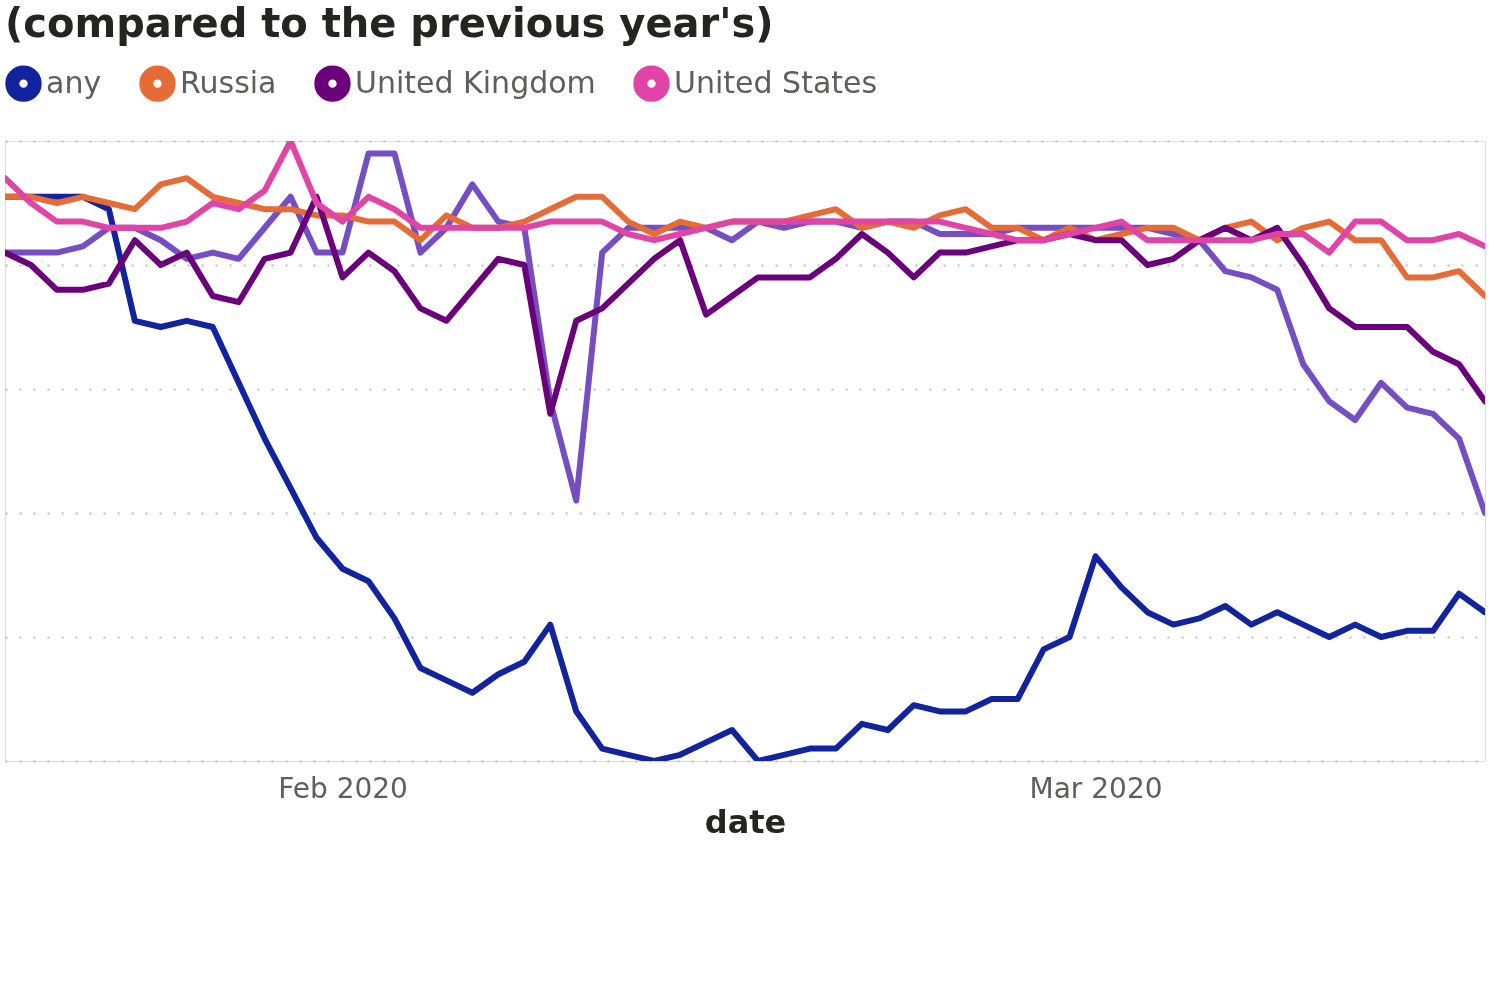  Describe the element at coordinates (475, 82) in the screenshot. I see `legend-label: United Kingdom` at that location.